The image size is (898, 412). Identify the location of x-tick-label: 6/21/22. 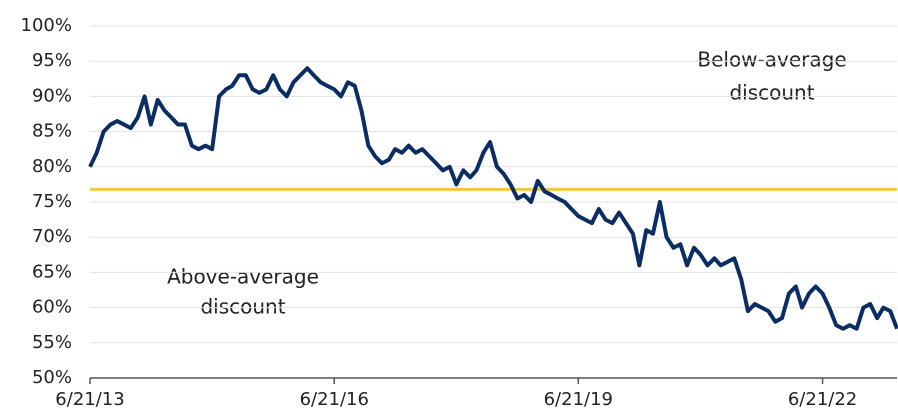
(822, 399).